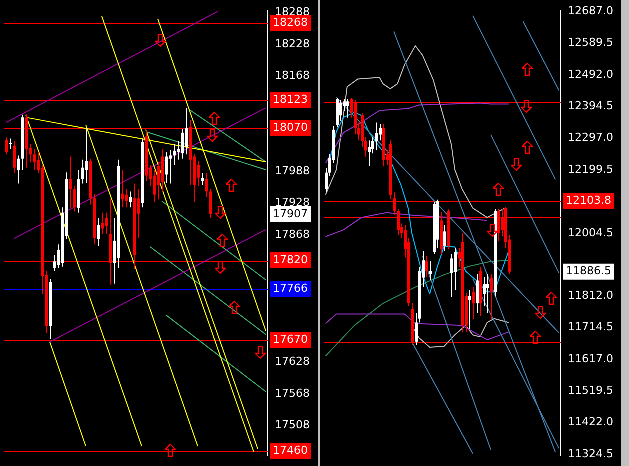 The width and height of the screenshot is (629, 466). Describe the element at coordinates (290, 451) in the screenshot. I see `ref-line-label: 17460` at that location.